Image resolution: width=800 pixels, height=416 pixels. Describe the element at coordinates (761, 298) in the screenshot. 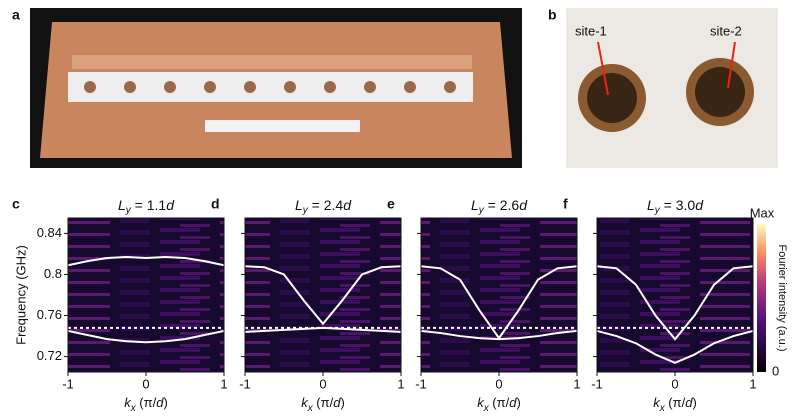

I see `colorbar` at that location.